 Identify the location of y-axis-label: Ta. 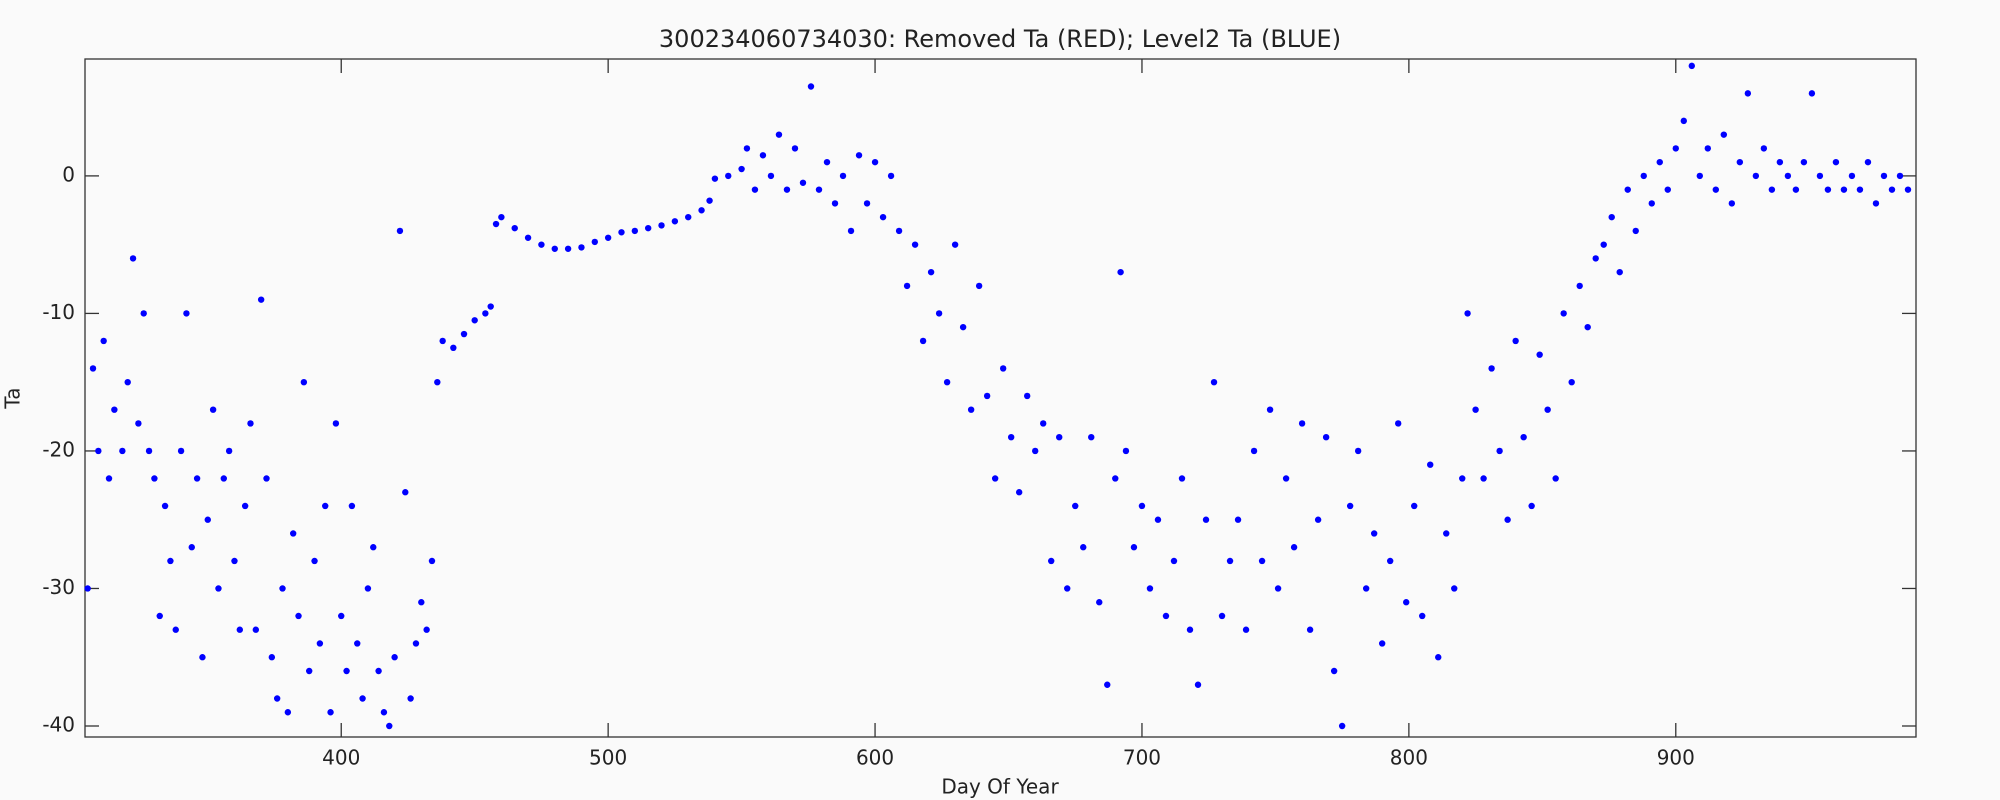
(13, 398).